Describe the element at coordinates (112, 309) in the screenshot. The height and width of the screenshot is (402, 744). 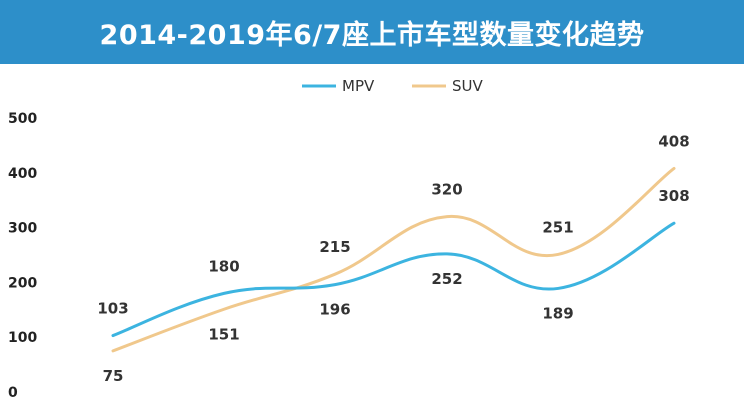
I see `data-label-mpv: 103` at that location.